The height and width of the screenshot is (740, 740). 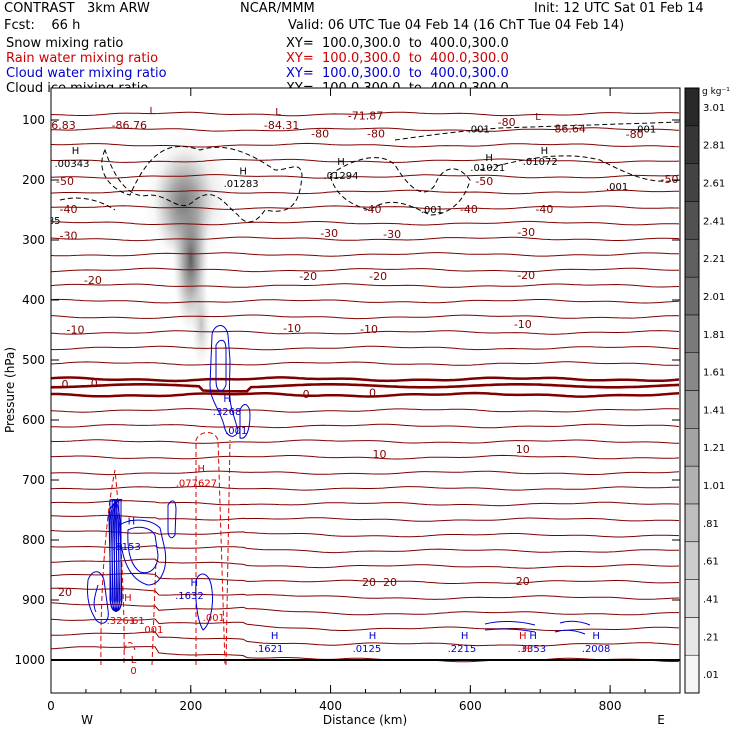 I want to click on y-tick-label: 100, so click(x=33, y=120).